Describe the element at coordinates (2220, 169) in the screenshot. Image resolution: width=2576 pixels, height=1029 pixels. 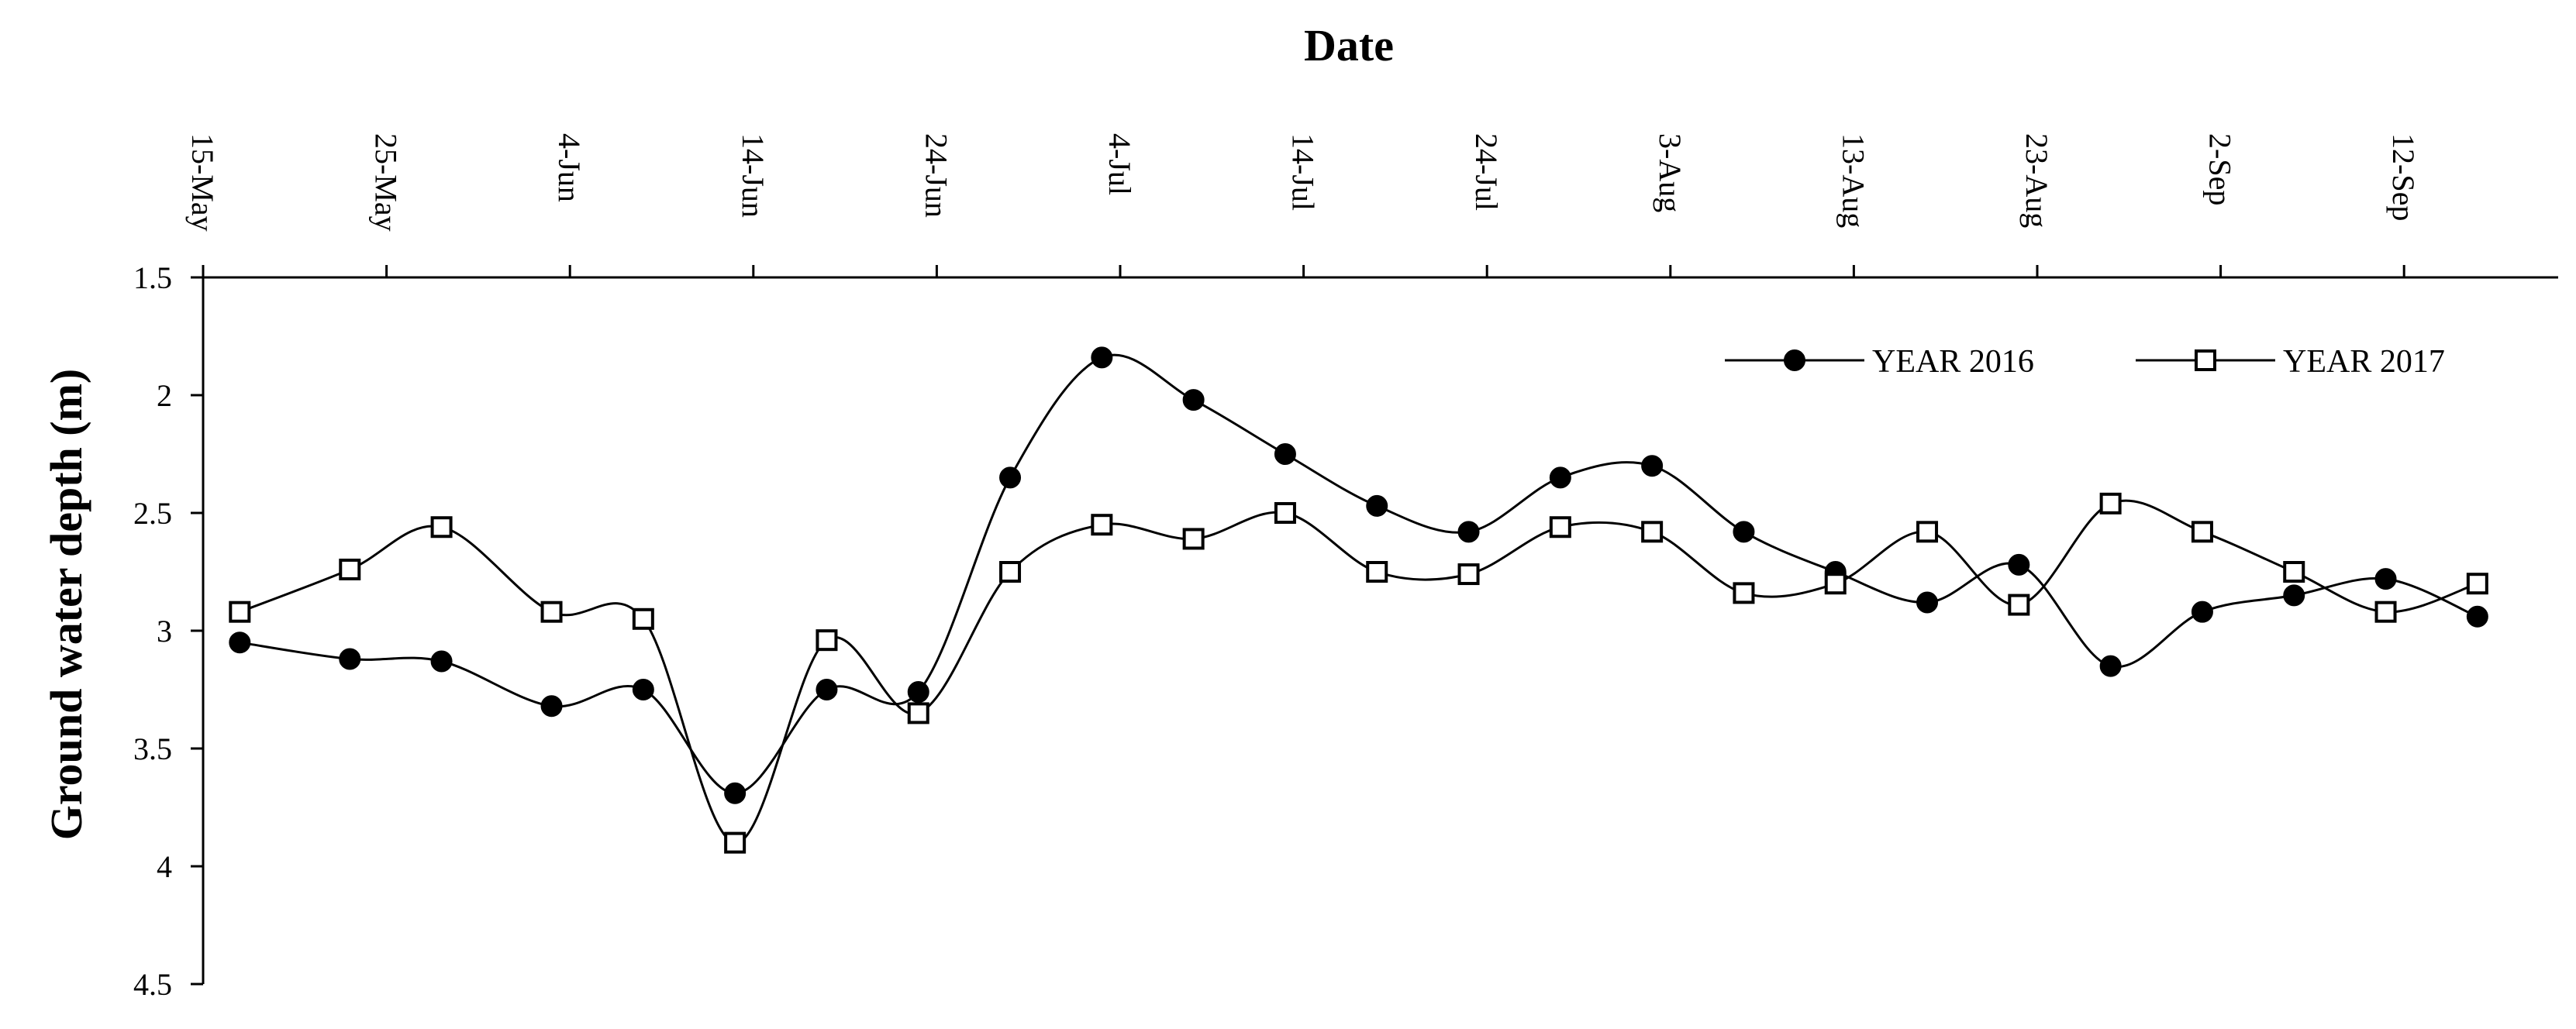
I see `x-tick-label: 2-Sep` at that location.